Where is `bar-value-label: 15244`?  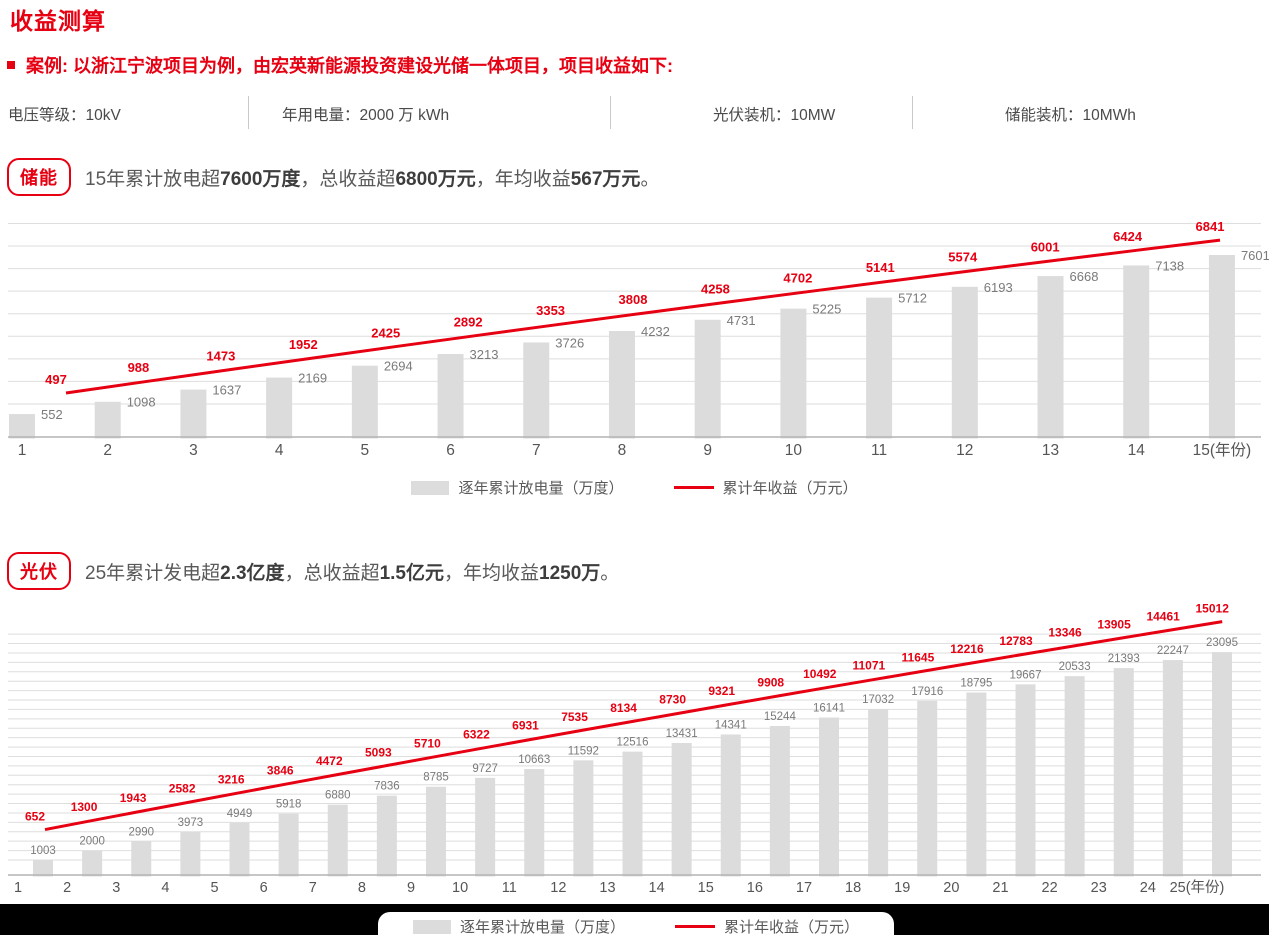
bar-value-label: 15244 is located at coordinates (780, 717).